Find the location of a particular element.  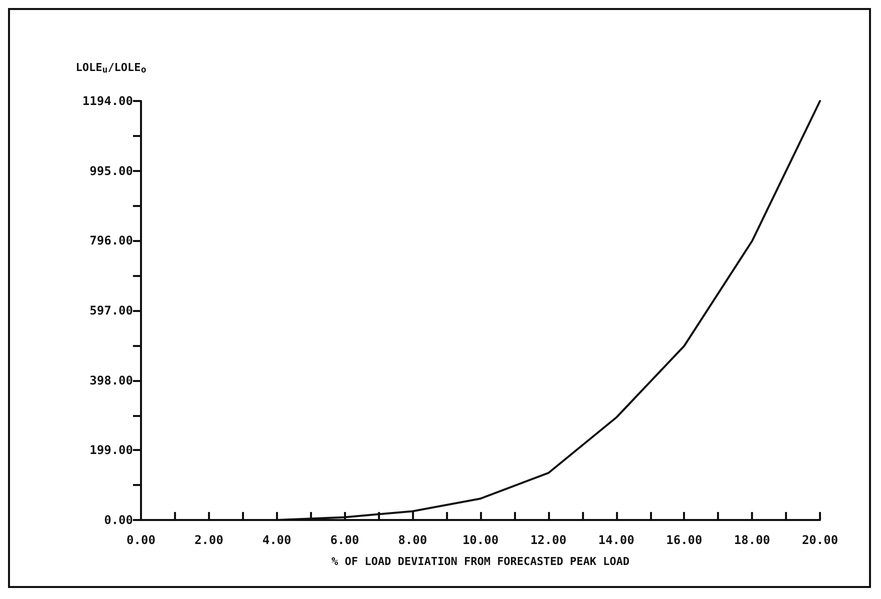

x-tick-label: 4.00 is located at coordinates (277, 540).